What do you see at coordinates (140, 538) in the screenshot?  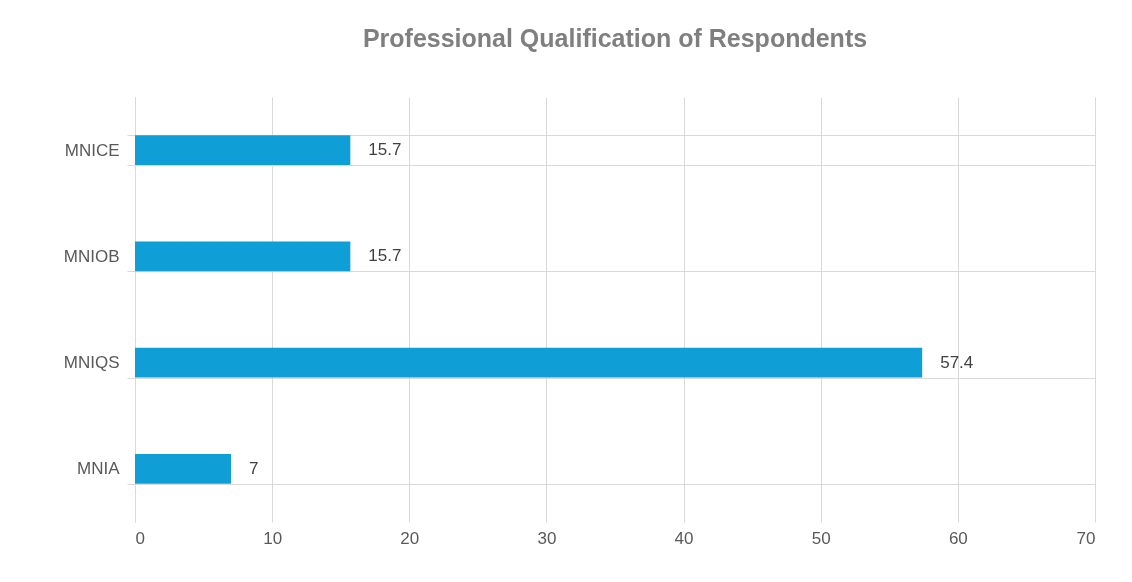 I see `x-tick-label: 0` at bounding box center [140, 538].